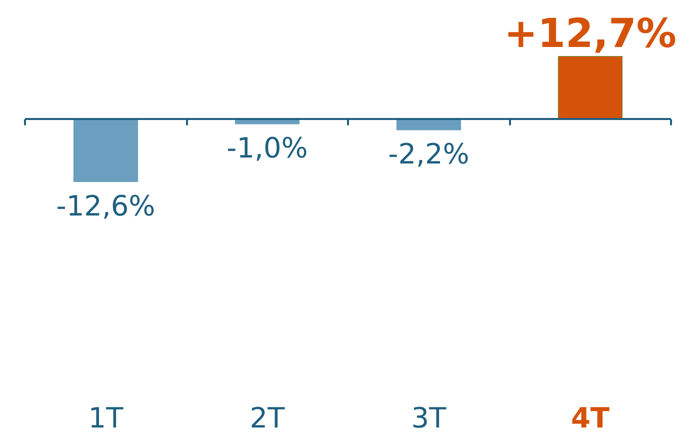 Image resolution: width=696 pixels, height=432 pixels. What do you see at coordinates (268, 417) in the screenshot?
I see `x-tick-label: 2T` at bounding box center [268, 417].